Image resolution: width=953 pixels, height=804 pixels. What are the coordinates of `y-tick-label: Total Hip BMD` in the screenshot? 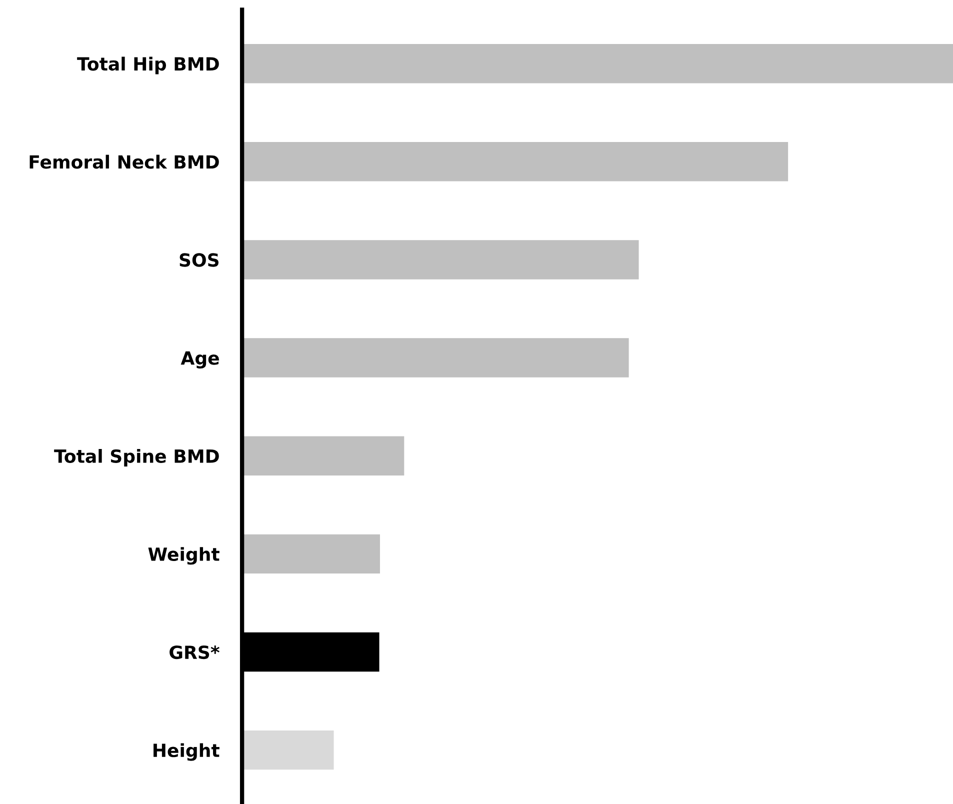 It's located at (148, 65).